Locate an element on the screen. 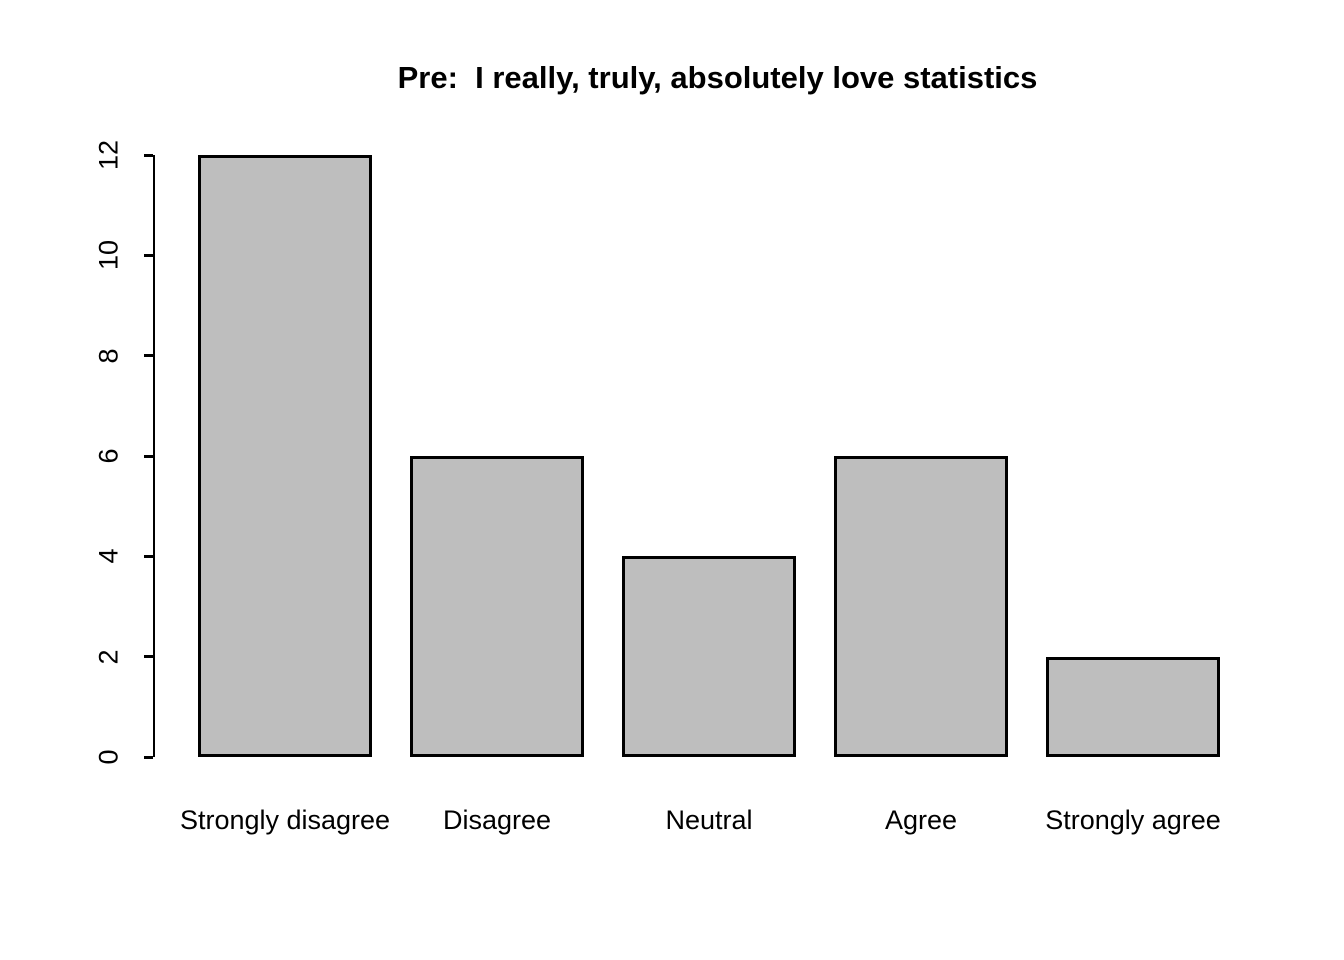 The height and width of the screenshot is (960, 1344). x-axis-category-label: Neutral is located at coordinates (709, 820).